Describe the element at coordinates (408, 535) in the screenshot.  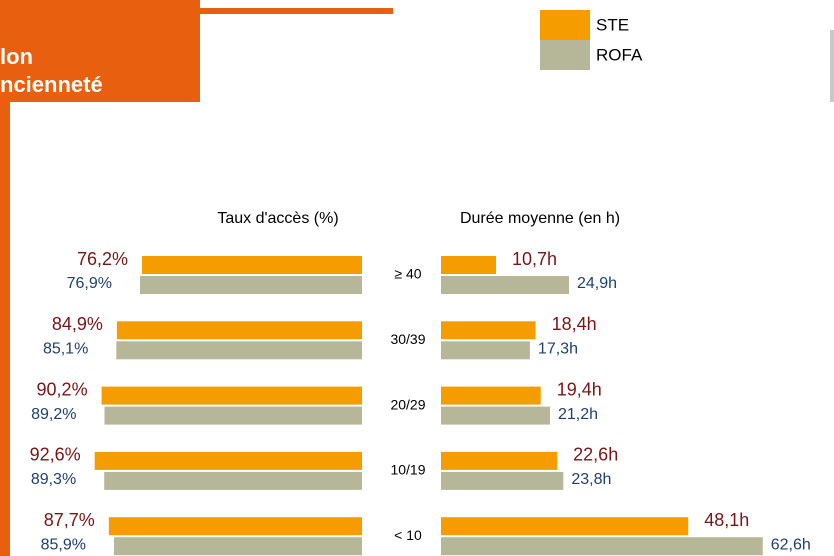
I see `category-label: < 10` at that location.